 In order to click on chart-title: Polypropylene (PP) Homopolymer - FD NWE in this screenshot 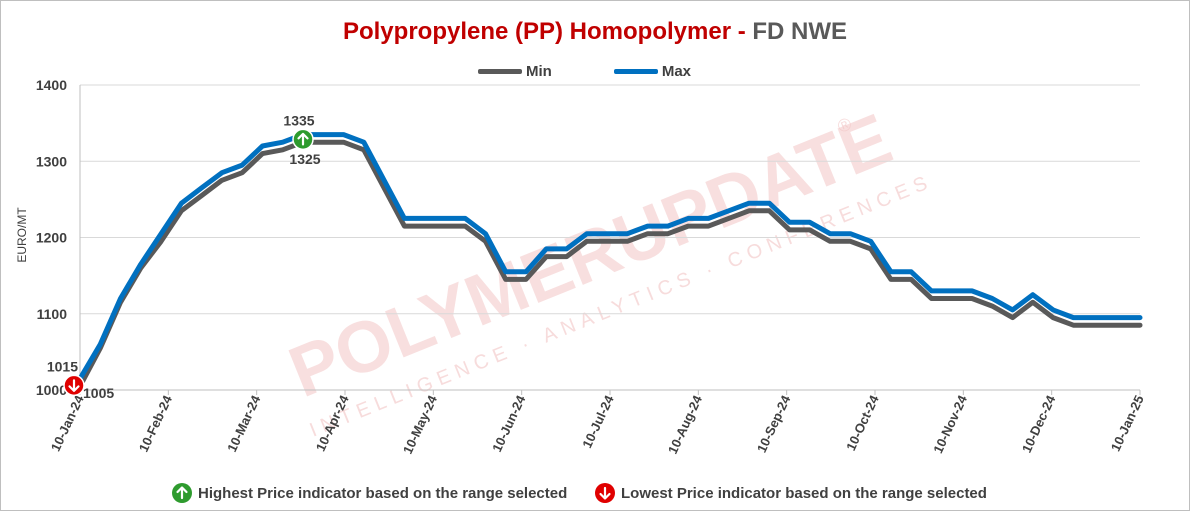, I will do `click(595, 32)`.